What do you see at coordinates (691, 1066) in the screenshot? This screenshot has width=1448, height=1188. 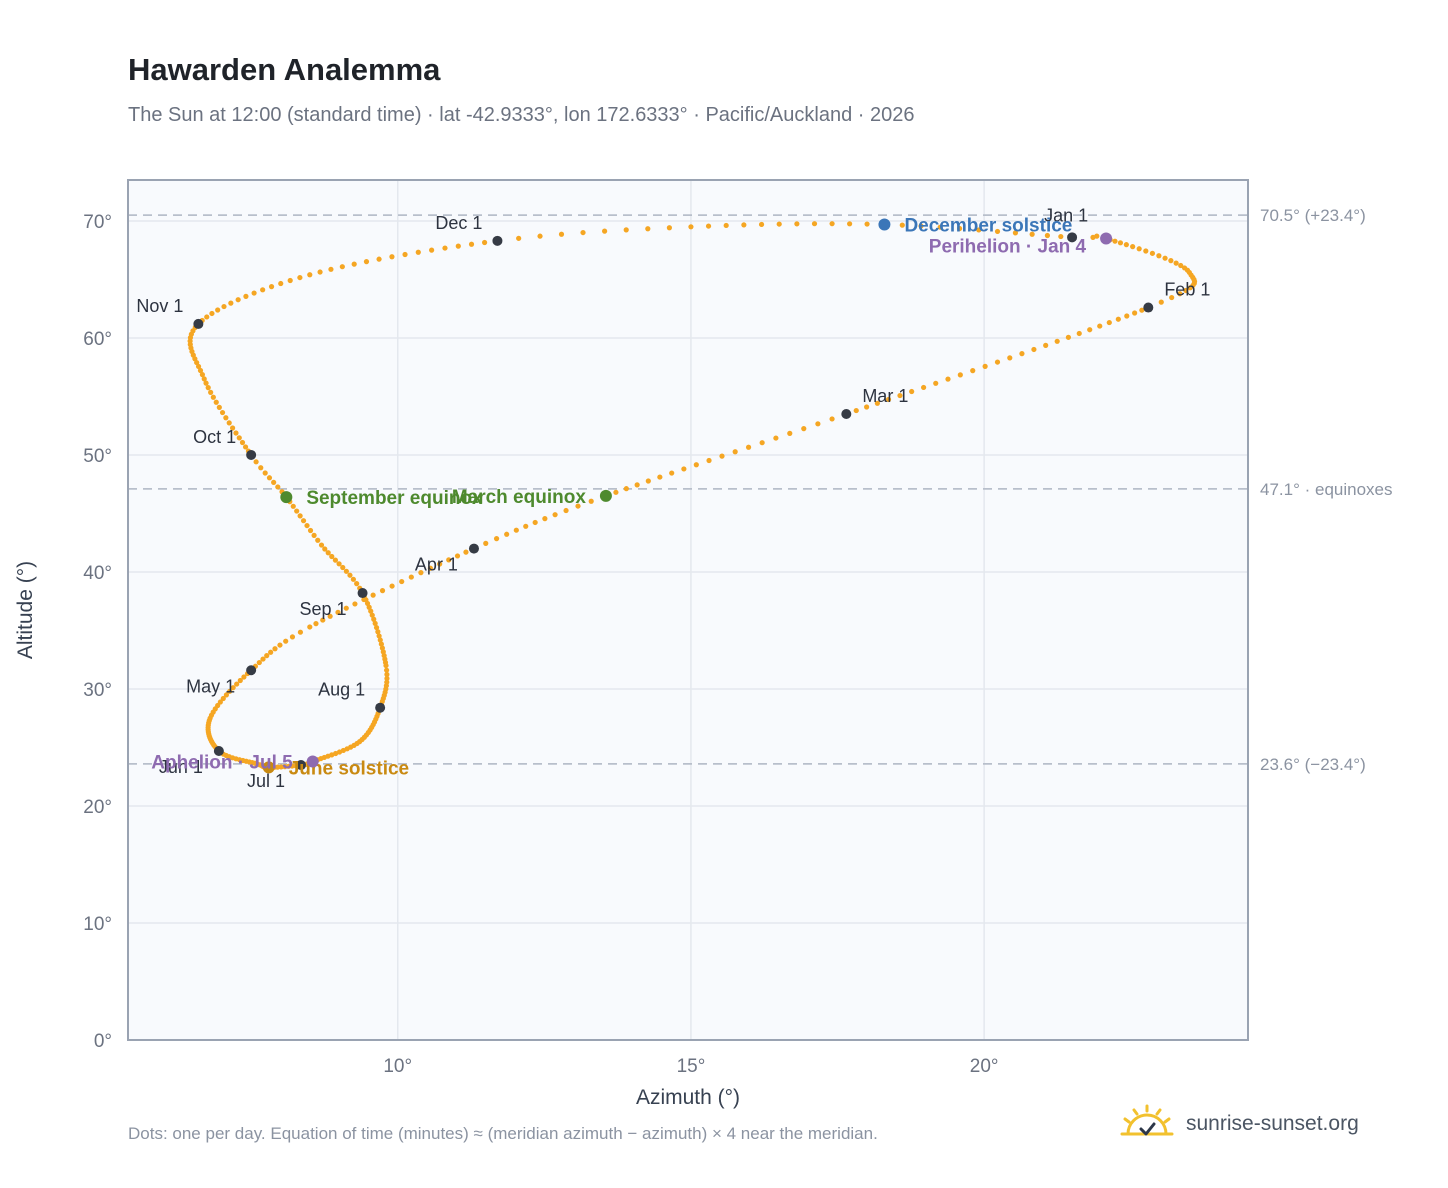 I see `x-tick-label: 15°` at bounding box center [691, 1066].